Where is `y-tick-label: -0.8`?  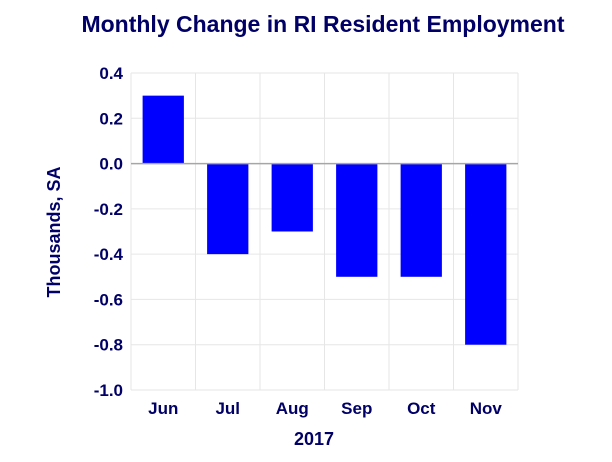
y-tick-label: -0.8 is located at coordinates (108, 345).